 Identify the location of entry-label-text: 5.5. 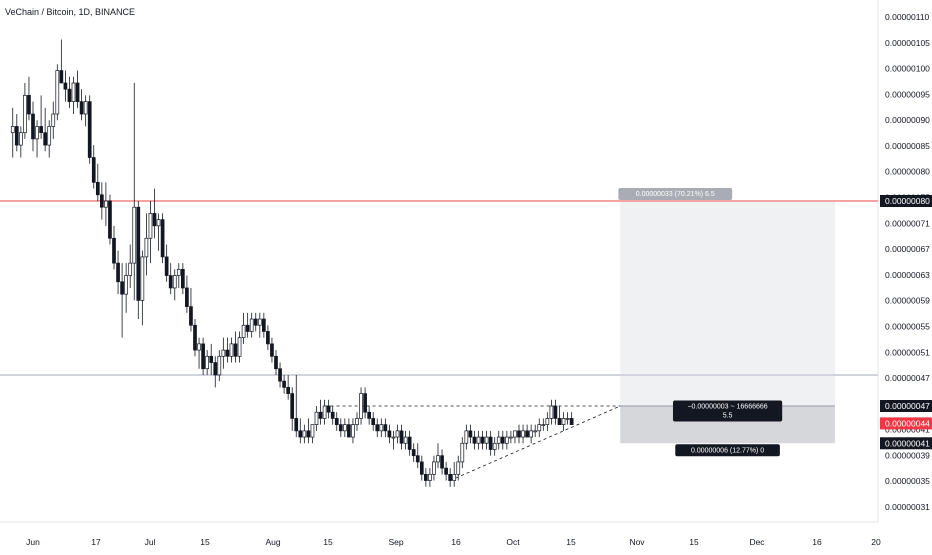
(728, 416).